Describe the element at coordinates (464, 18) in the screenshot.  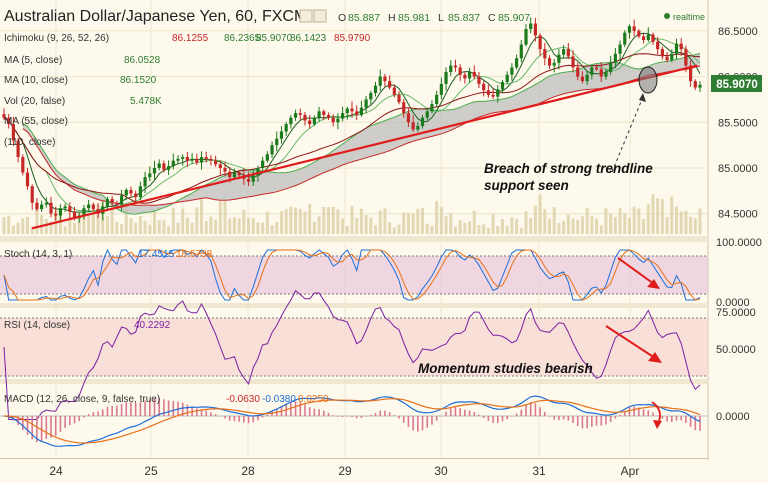
I see `ohlc-value: 85.837` at that location.